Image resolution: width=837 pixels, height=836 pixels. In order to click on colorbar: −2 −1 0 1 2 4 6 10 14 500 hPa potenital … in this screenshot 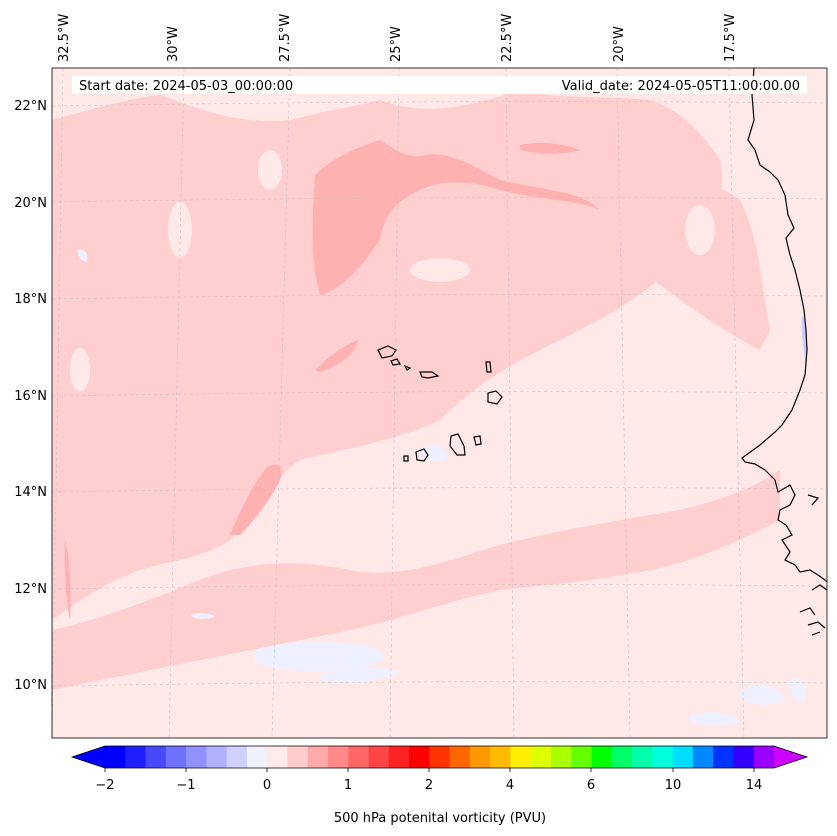, I will do `click(439, 785)`.